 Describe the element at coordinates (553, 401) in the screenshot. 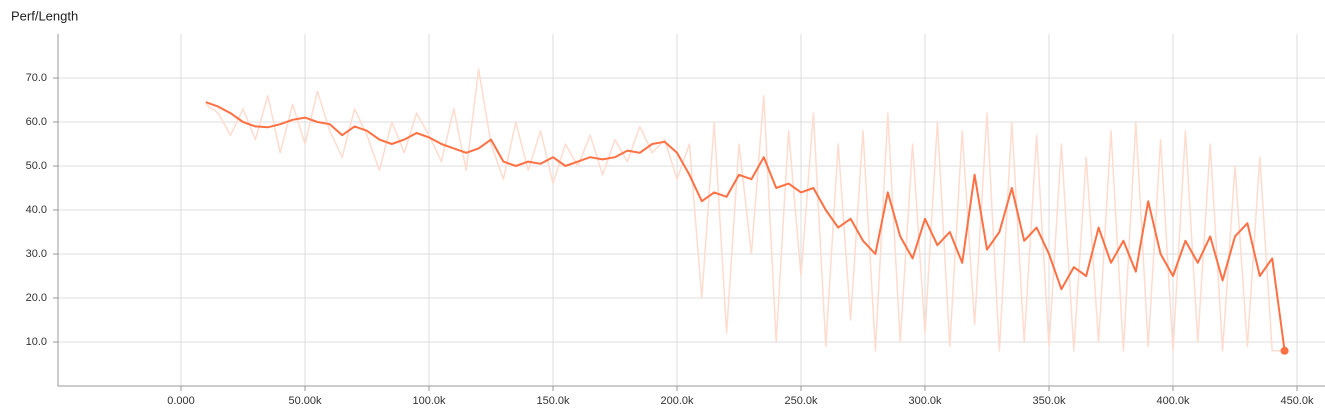

I see `x-tick-label: 150.0k` at that location.